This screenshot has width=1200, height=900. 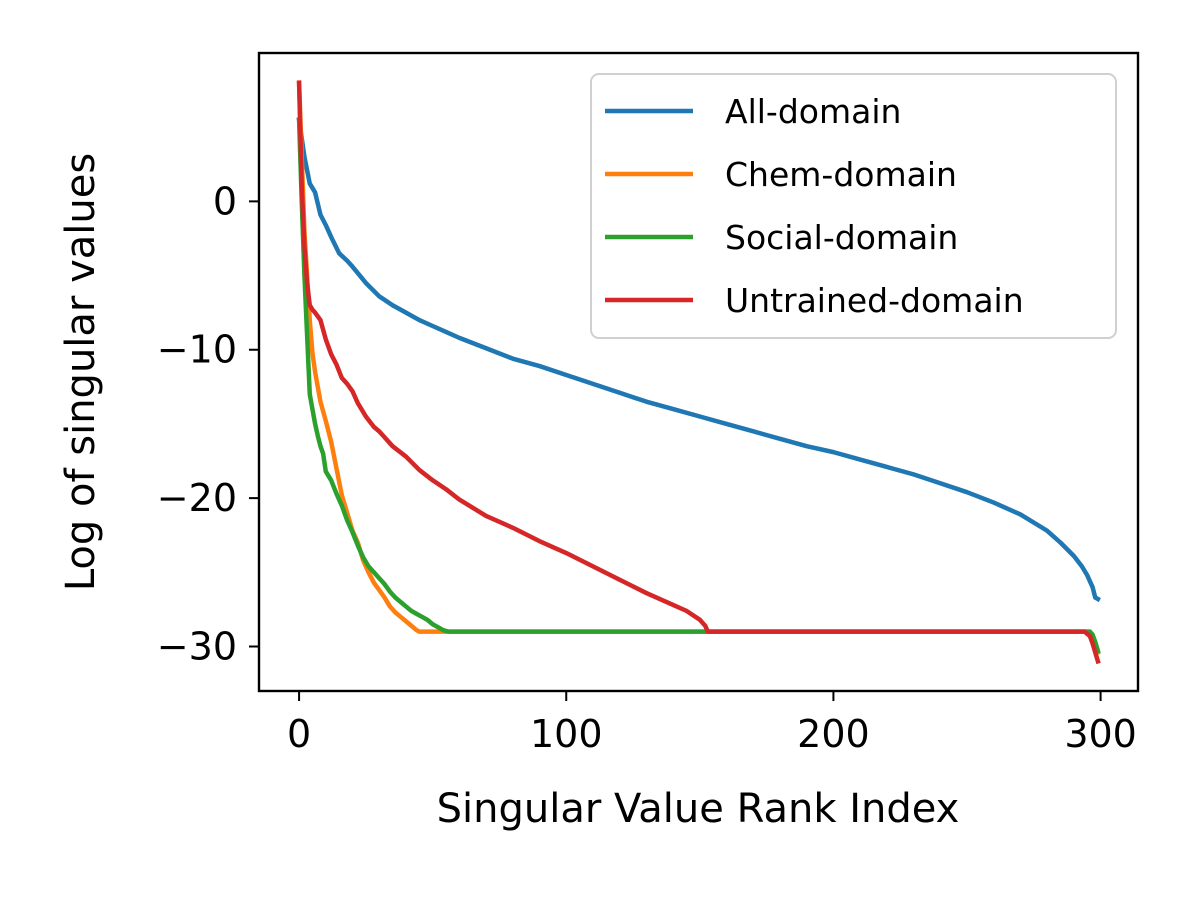 What do you see at coordinates (197, 498) in the screenshot?
I see `y-tick-label: −20` at bounding box center [197, 498].